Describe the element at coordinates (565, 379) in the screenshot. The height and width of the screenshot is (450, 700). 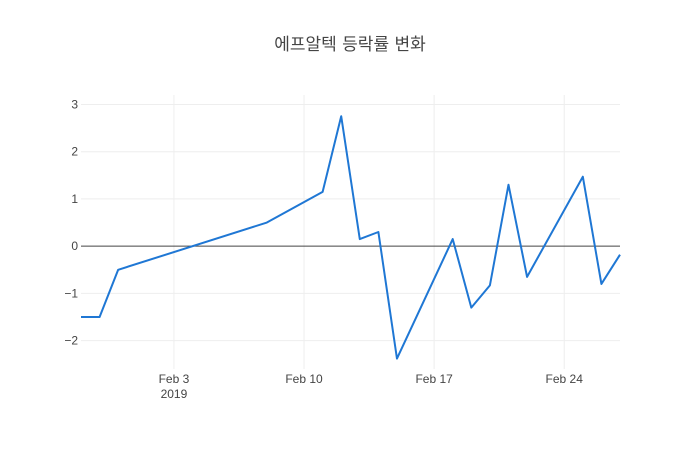
I see `x-tick-label: Feb 24` at that location.